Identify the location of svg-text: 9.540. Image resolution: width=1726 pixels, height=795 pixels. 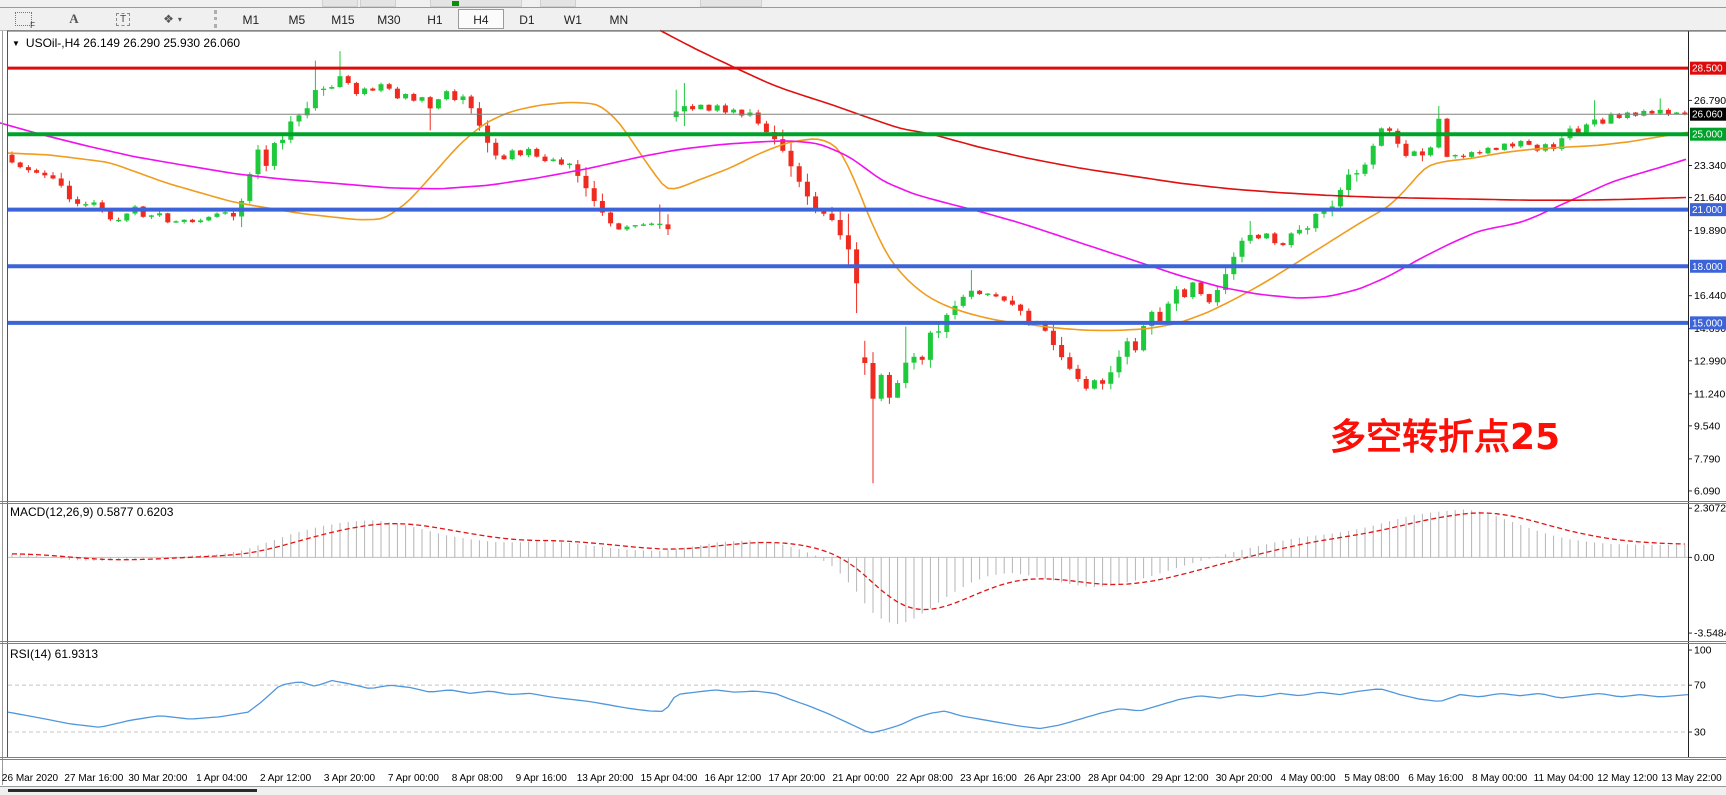
(1707, 426).